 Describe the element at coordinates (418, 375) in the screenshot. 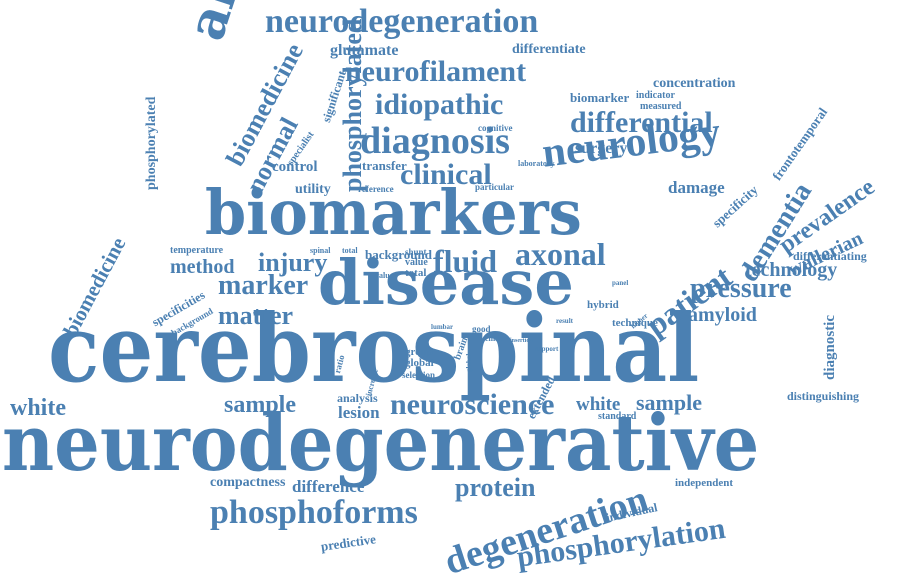

I see `word-selection: selection` at that location.